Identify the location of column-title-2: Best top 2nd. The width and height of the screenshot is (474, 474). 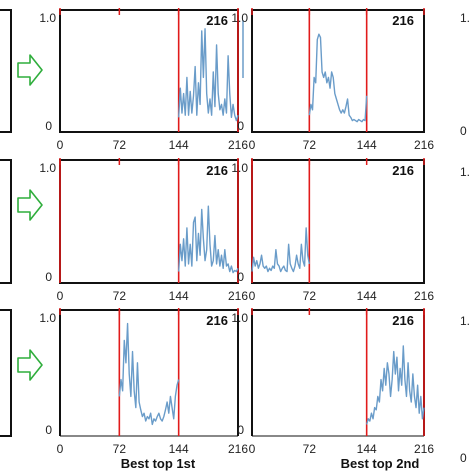
(380, 463).